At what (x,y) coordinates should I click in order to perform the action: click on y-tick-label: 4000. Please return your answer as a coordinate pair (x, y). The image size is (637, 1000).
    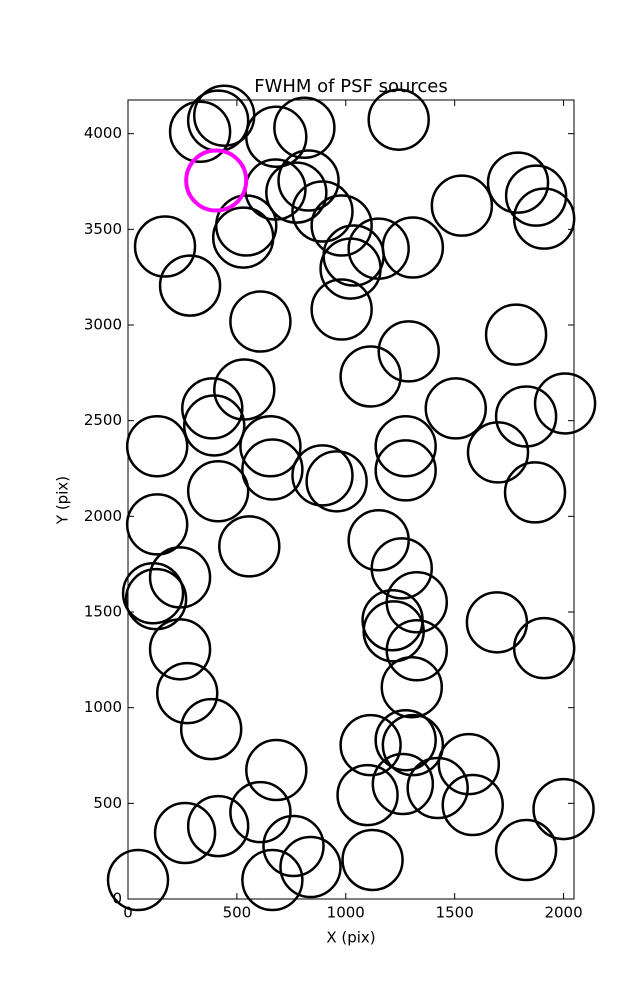
    Looking at the image, I should click on (103, 133).